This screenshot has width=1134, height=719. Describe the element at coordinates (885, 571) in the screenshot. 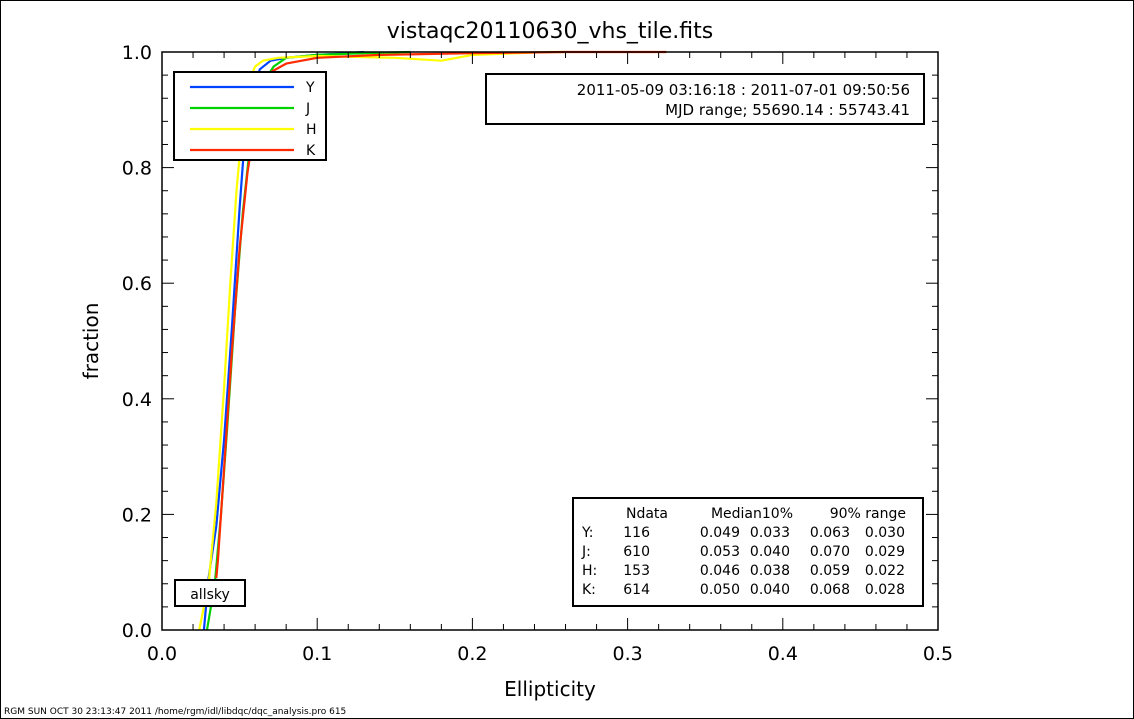

I see `stats-row-range: 0.022` at that location.